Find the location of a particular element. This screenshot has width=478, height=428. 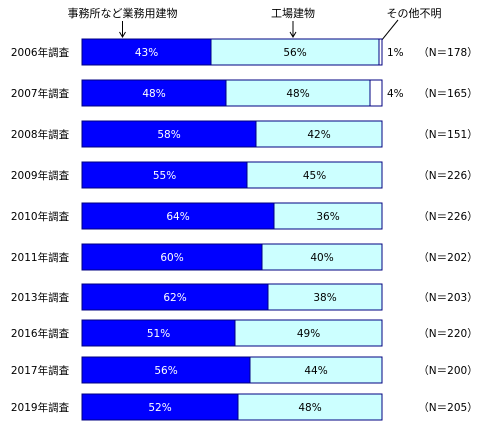

legend-label: 工場建物 is located at coordinates (293, 13).